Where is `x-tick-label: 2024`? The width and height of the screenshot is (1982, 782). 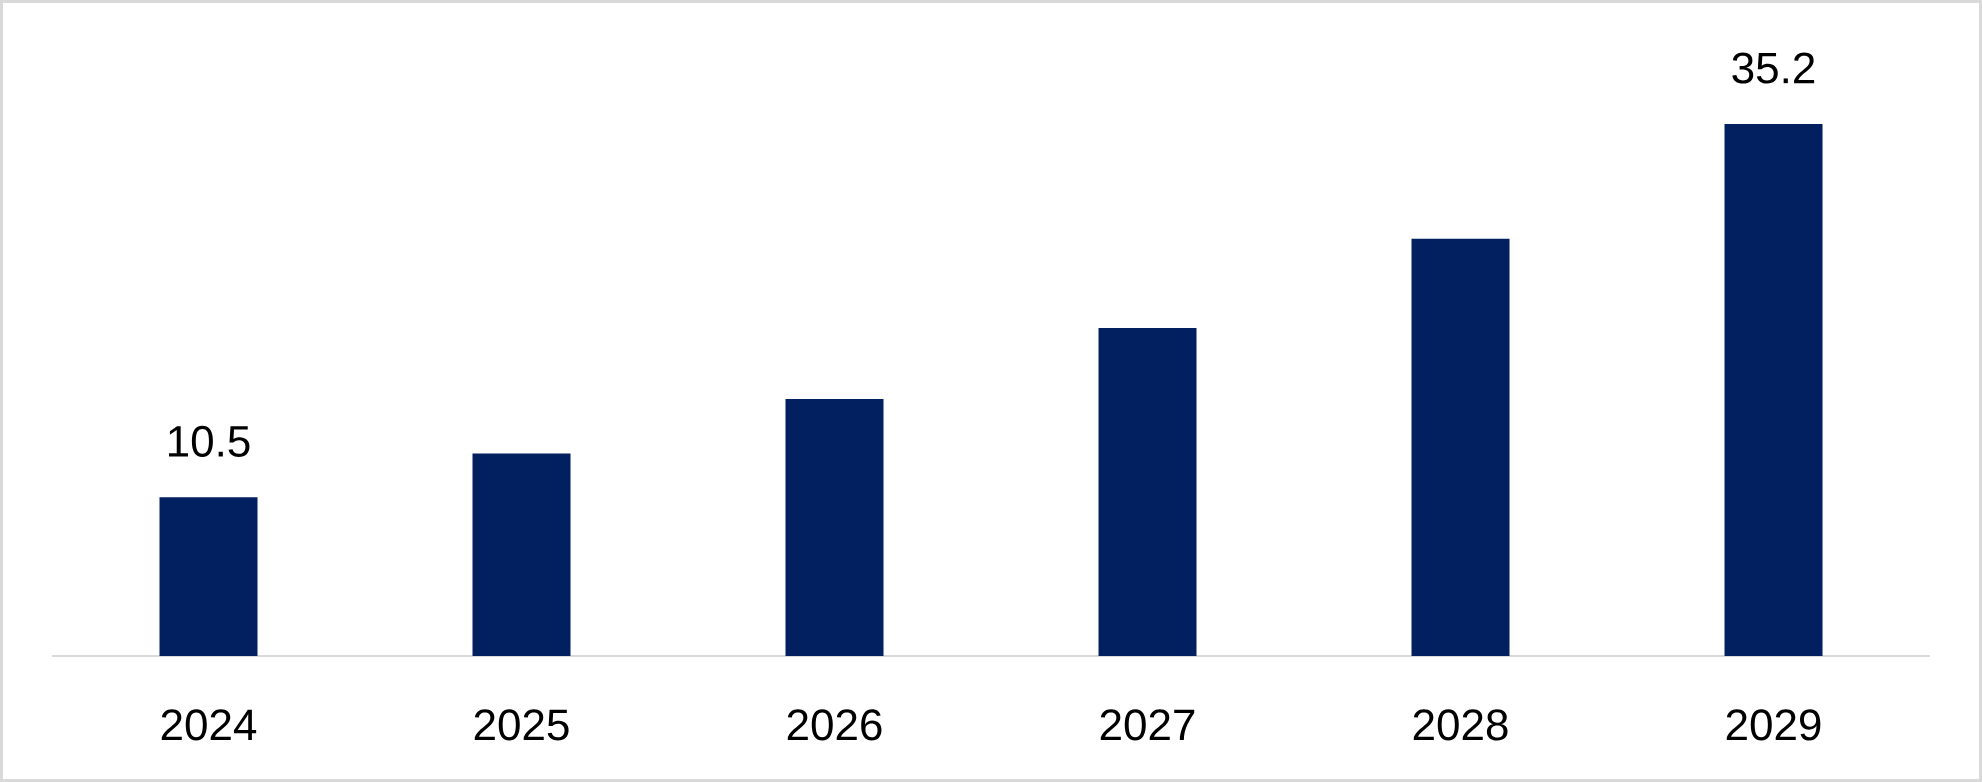 x-tick-label: 2024 is located at coordinates (209, 725).